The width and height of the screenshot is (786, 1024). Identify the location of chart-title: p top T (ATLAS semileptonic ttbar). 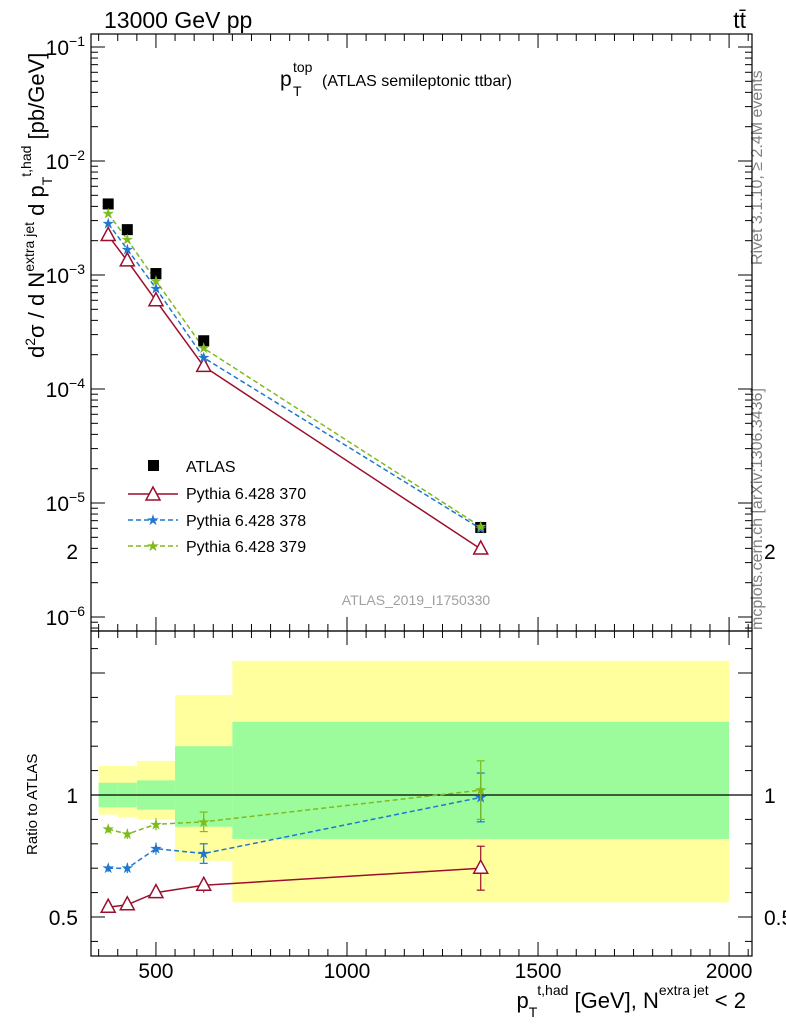
(396, 79).